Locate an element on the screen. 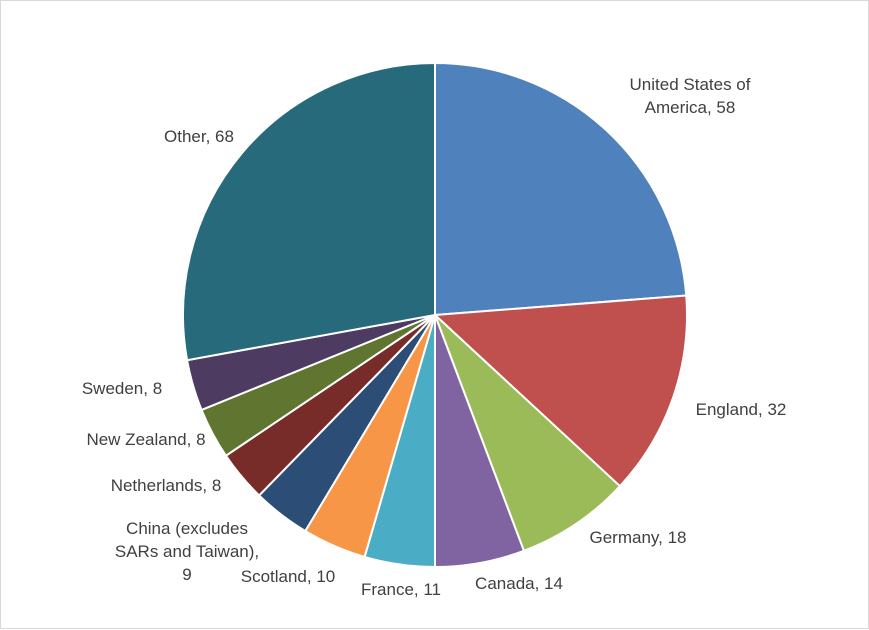 The width and height of the screenshot is (869, 630). pie-slice-england is located at coordinates (560, 391).